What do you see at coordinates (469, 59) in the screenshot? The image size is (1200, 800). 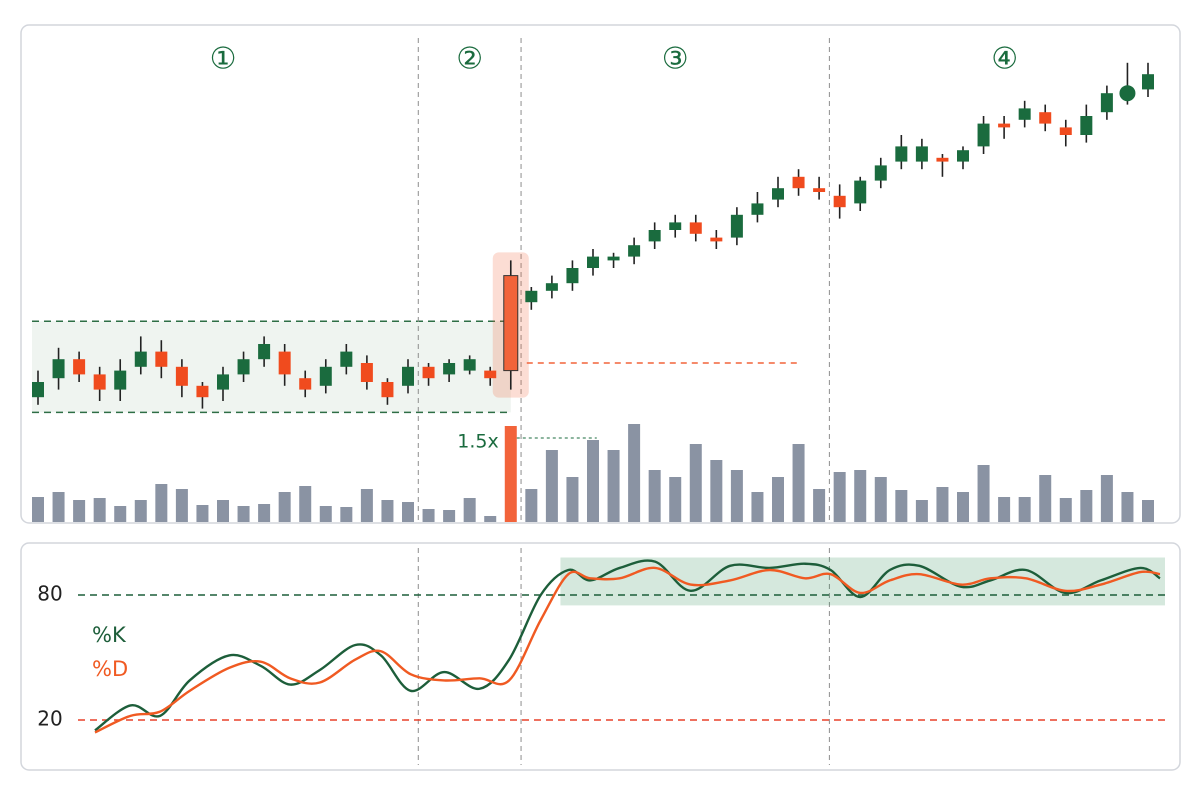 I see `phase-label: ②` at bounding box center [469, 59].